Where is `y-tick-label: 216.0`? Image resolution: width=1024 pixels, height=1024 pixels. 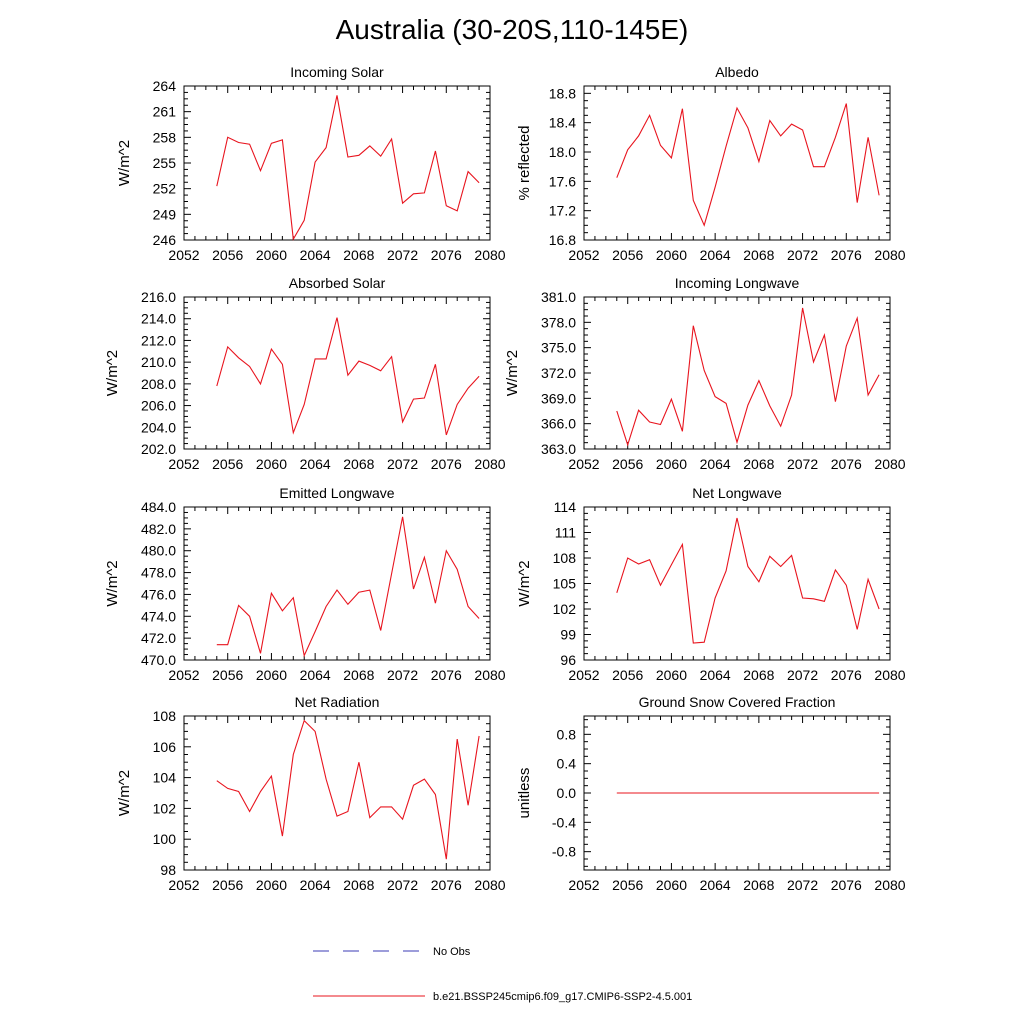
y-tick-label: 216.0 is located at coordinates (158, 297).